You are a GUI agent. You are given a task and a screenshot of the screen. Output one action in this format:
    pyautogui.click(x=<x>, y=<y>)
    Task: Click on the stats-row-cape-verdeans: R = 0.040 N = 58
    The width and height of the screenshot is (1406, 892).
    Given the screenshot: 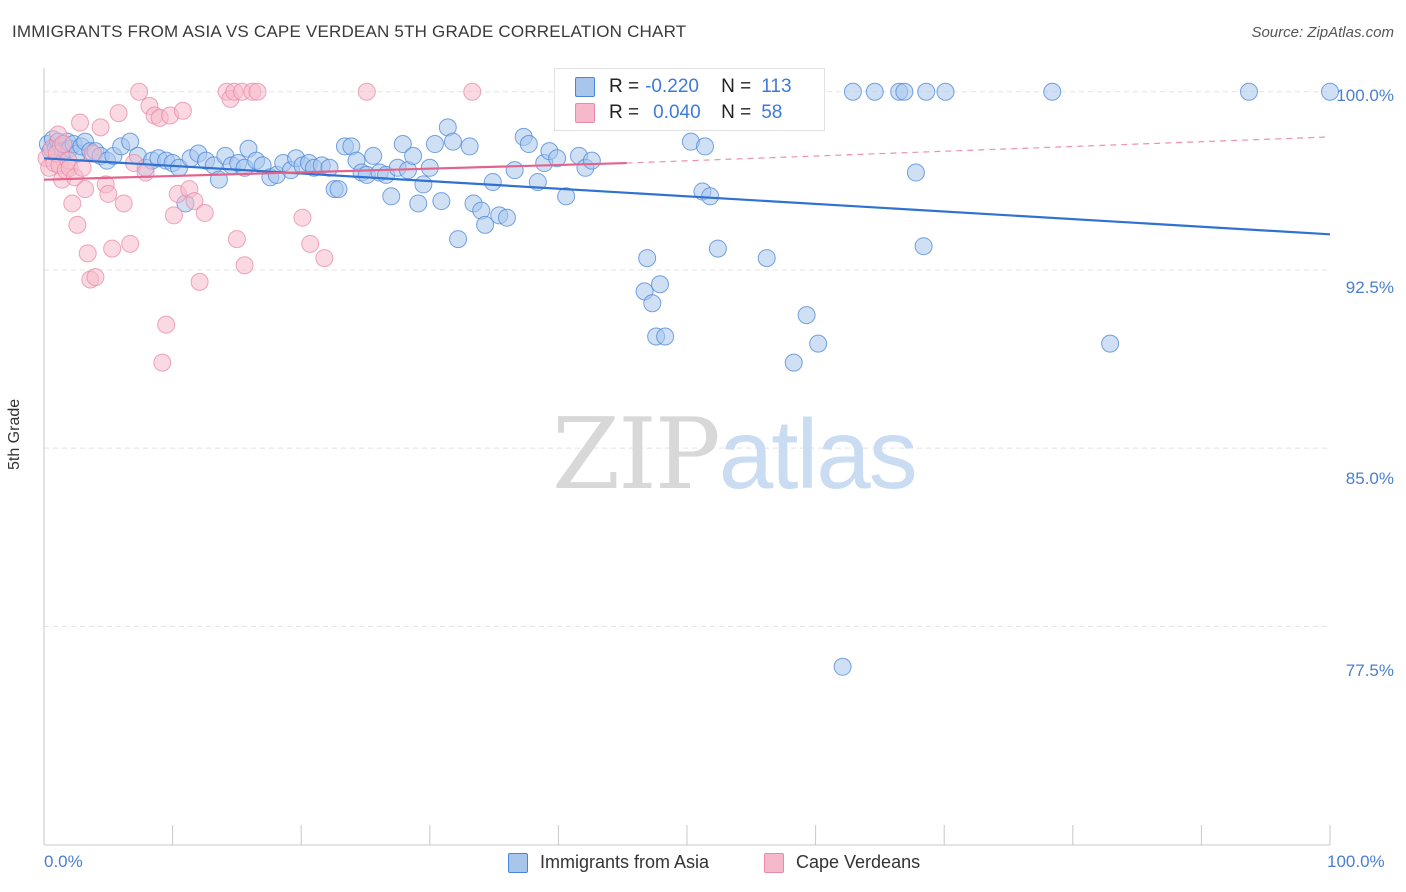 What is the action you would take?
    pyautogui.click(x=678, y=113)
    